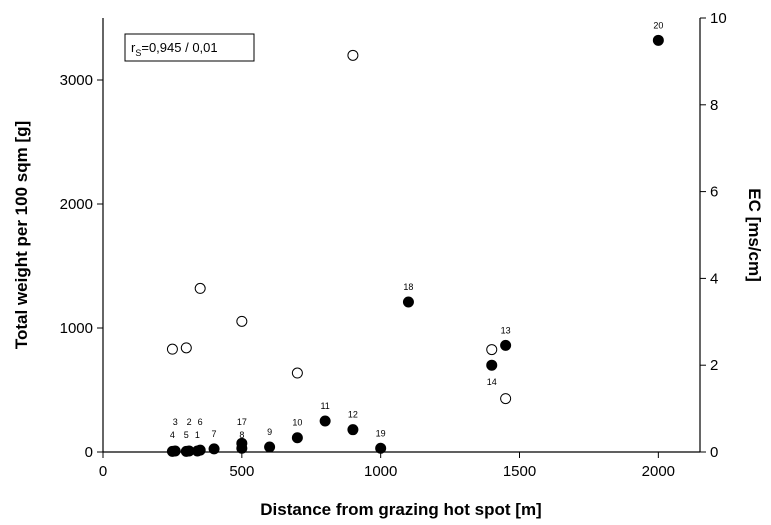  What do you see at coordinates (713, 235) in the screenshot?
I see `y-ticks-right: 0 2 4 6 8 10` at bounding box center [713, 235].